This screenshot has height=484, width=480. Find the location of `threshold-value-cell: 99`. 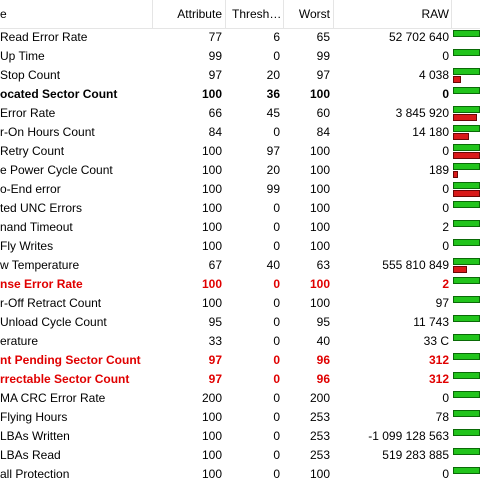

threshold-value-cell: 99 is located at coordinates (273, 189).